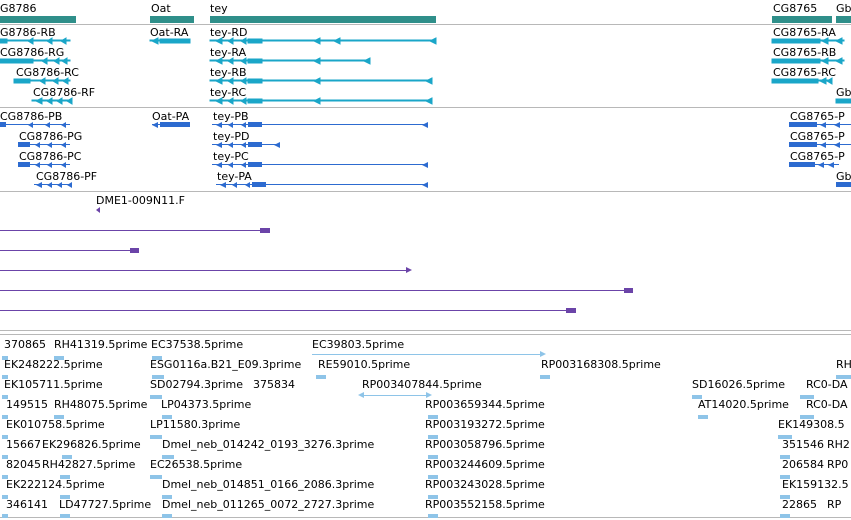  I want to click on gene-label: G8786, so click(18, 8).